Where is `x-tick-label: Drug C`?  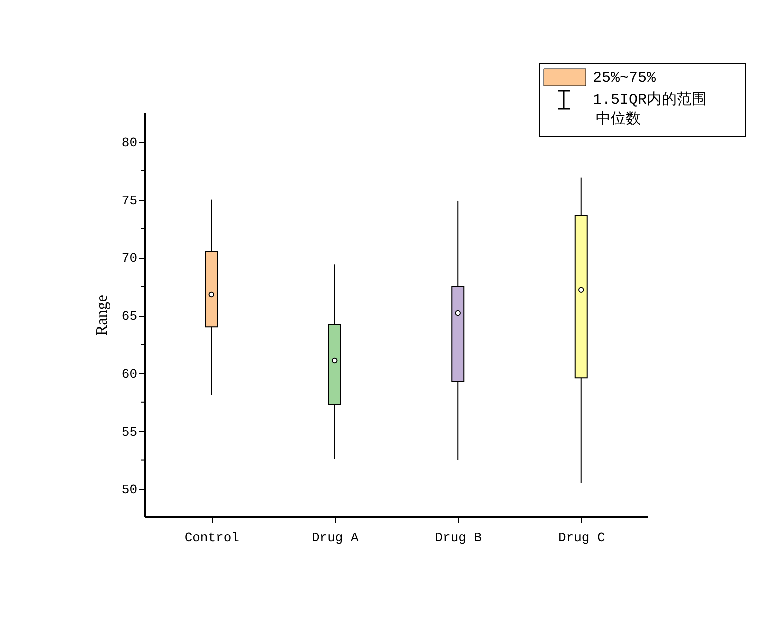 x-tick-label: Drug C is located at coordinates (582, 538).